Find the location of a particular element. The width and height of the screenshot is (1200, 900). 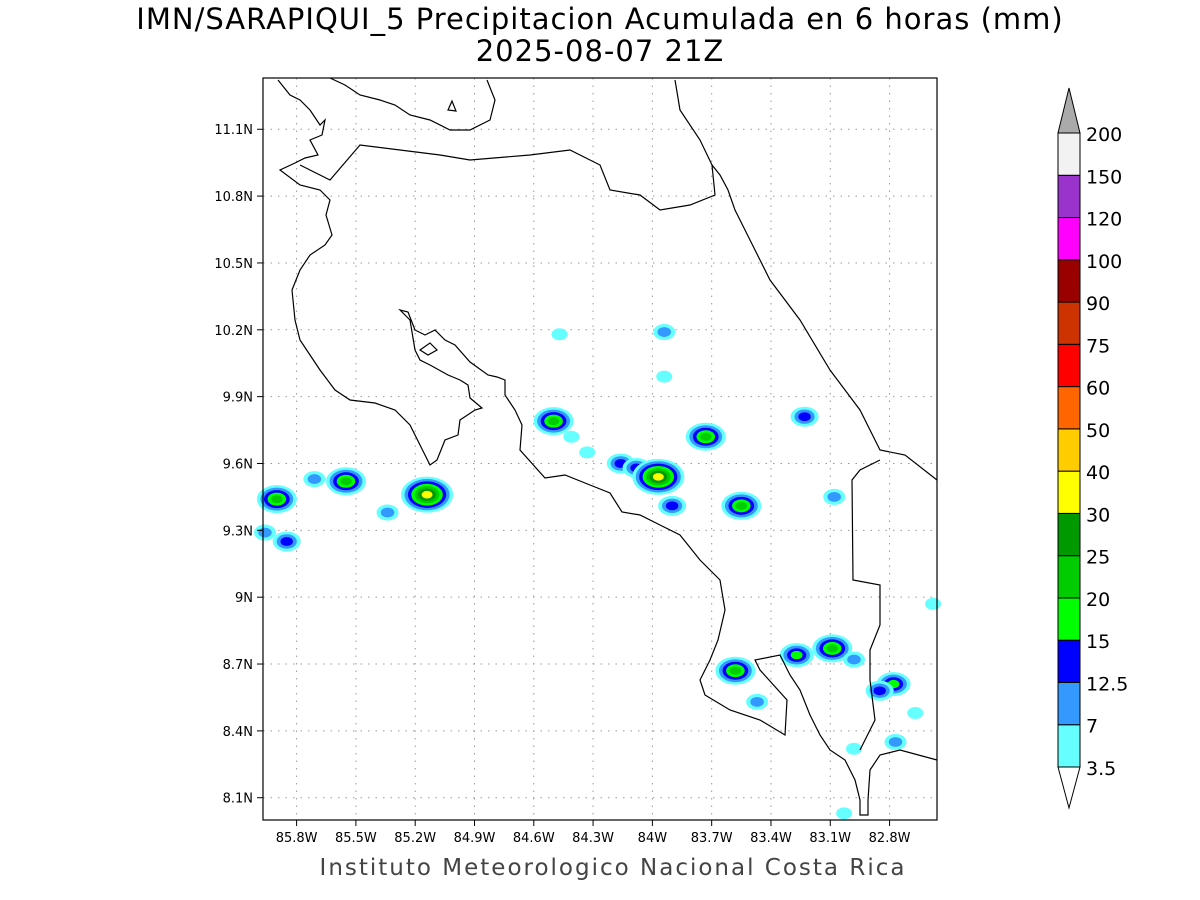

lat-tick-label: 9.6N is located at coordinates (238, 464).